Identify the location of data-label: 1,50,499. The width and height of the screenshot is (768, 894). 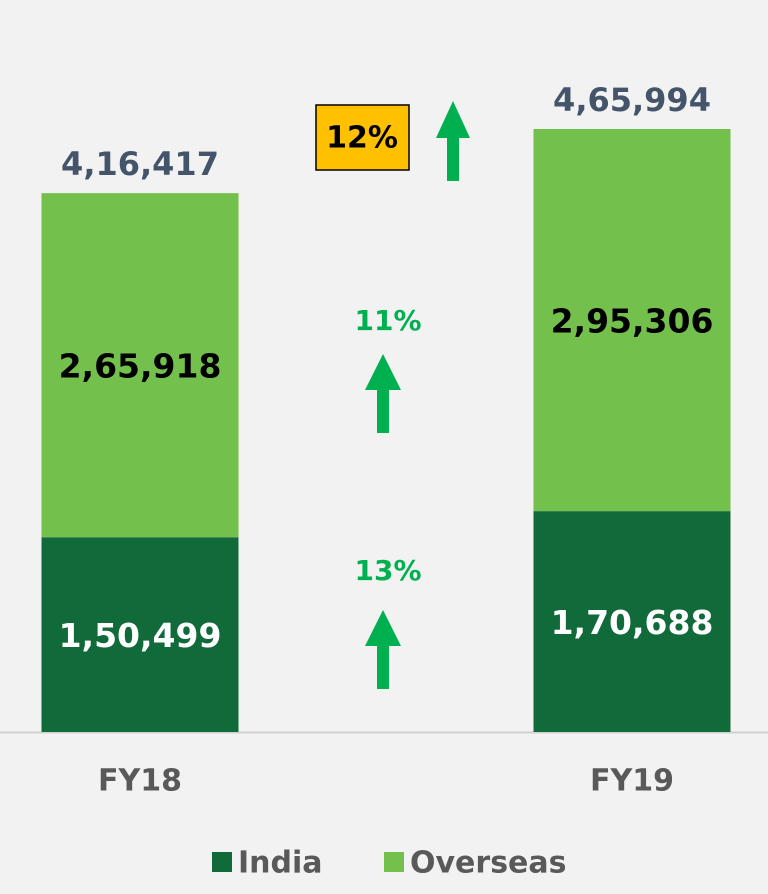
(140, 635).